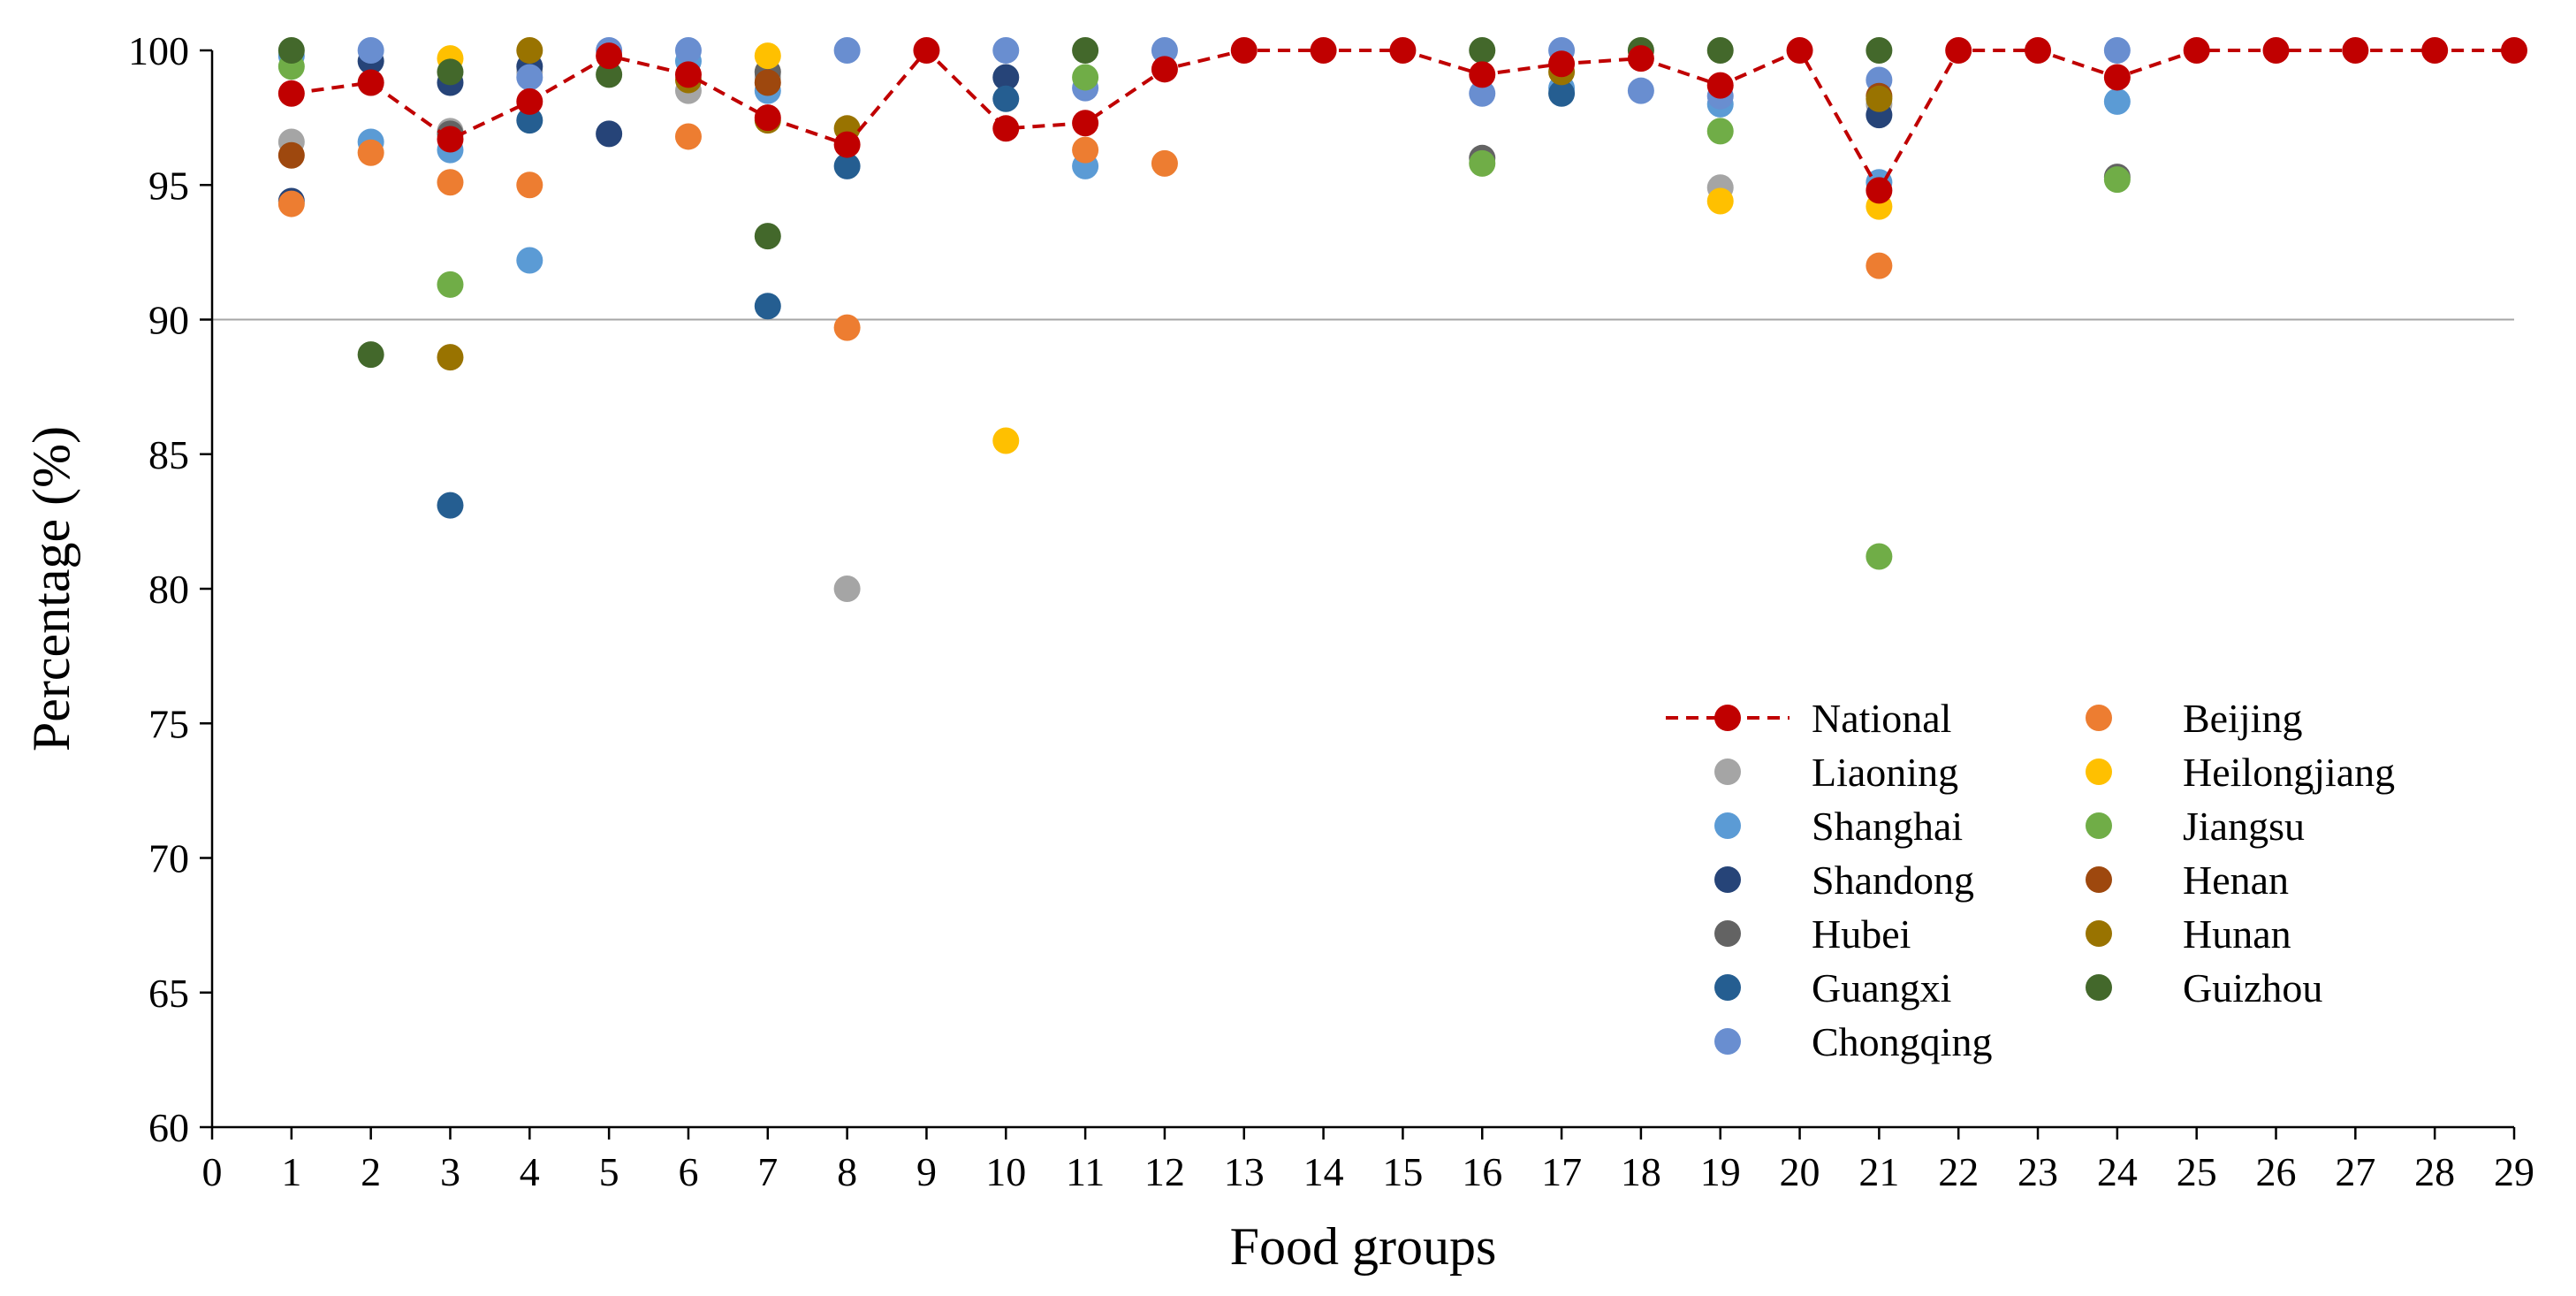 This screenshot has width=2576, height=1296. What do you see at coordinates (168, 858) in the screenshot?
I see `y-tick-label: 70` at bounding box center [168, 858].